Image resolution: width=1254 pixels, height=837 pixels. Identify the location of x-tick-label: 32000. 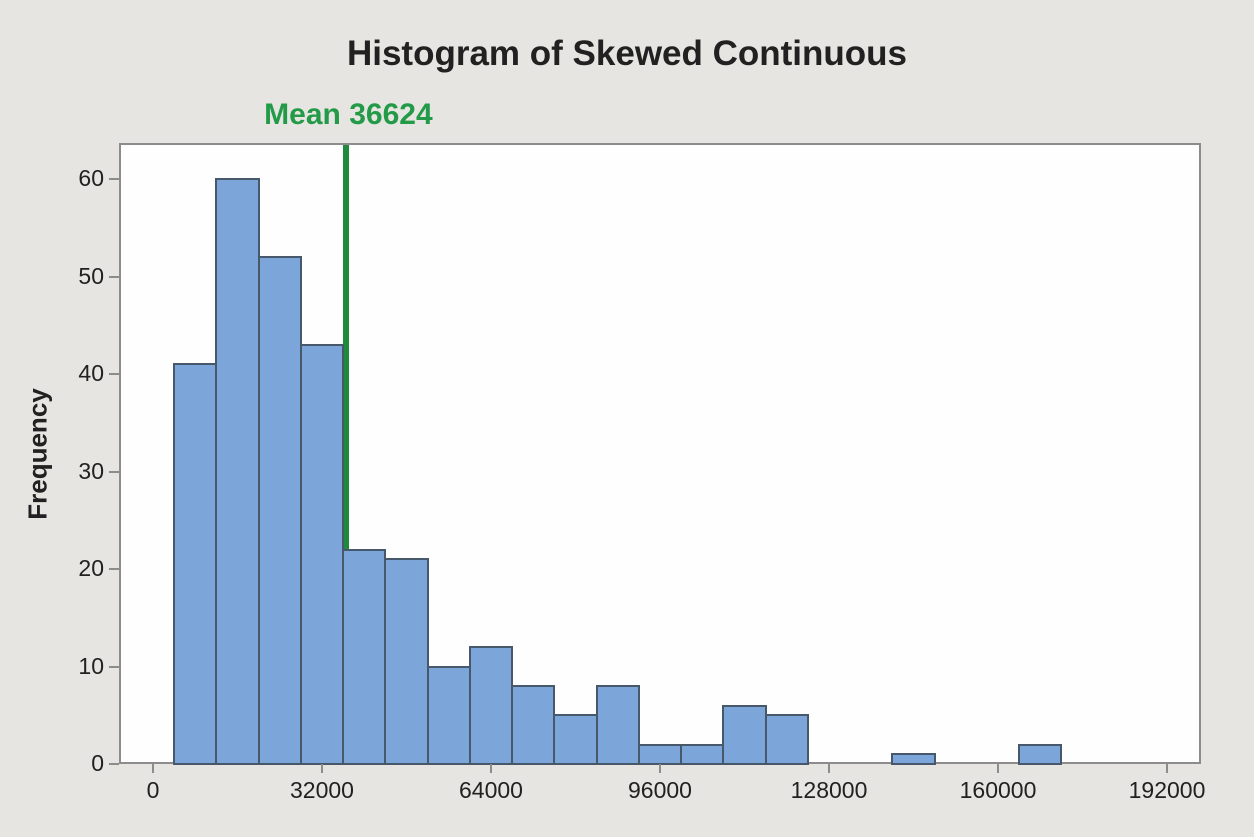
(322, 790).